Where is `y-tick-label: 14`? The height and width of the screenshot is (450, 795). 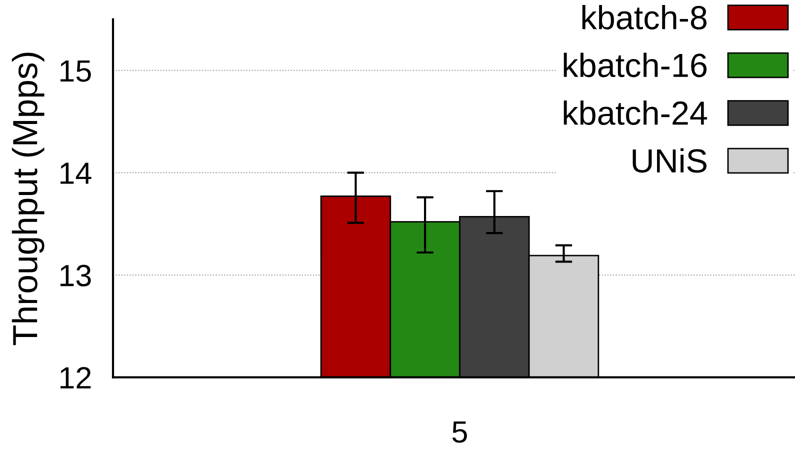
y-tick-label: 14 is located at coordinates (76, 173).